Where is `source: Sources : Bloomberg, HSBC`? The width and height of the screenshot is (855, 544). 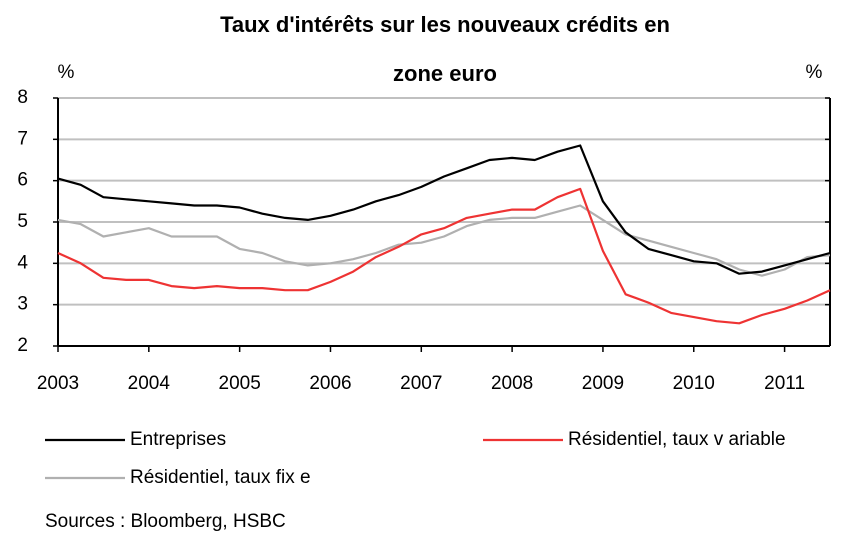
source: Sources : Bloomberg, HSBC is located at coordinates (165, 521).